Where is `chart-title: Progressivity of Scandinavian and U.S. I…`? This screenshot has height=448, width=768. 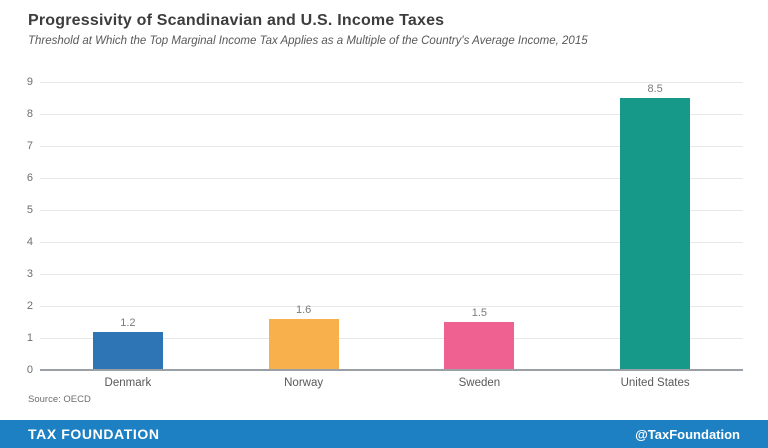 chart-title: Progressivity of Scandinavian and U.S. I… is located at coordinates (236, 20).